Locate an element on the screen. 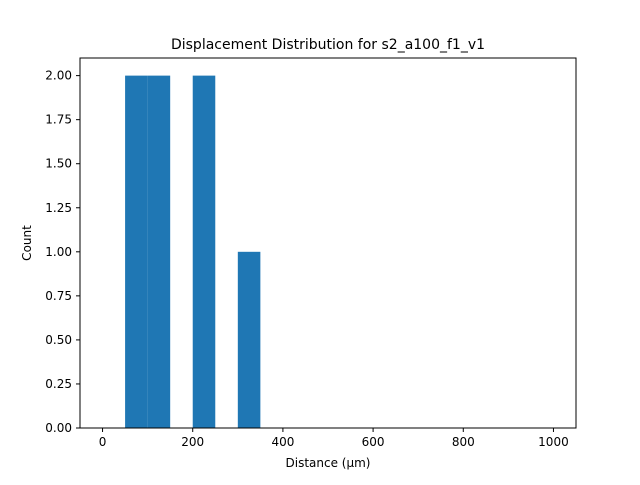  x-tick-label: 1000 is located at coordinates (553, 442).